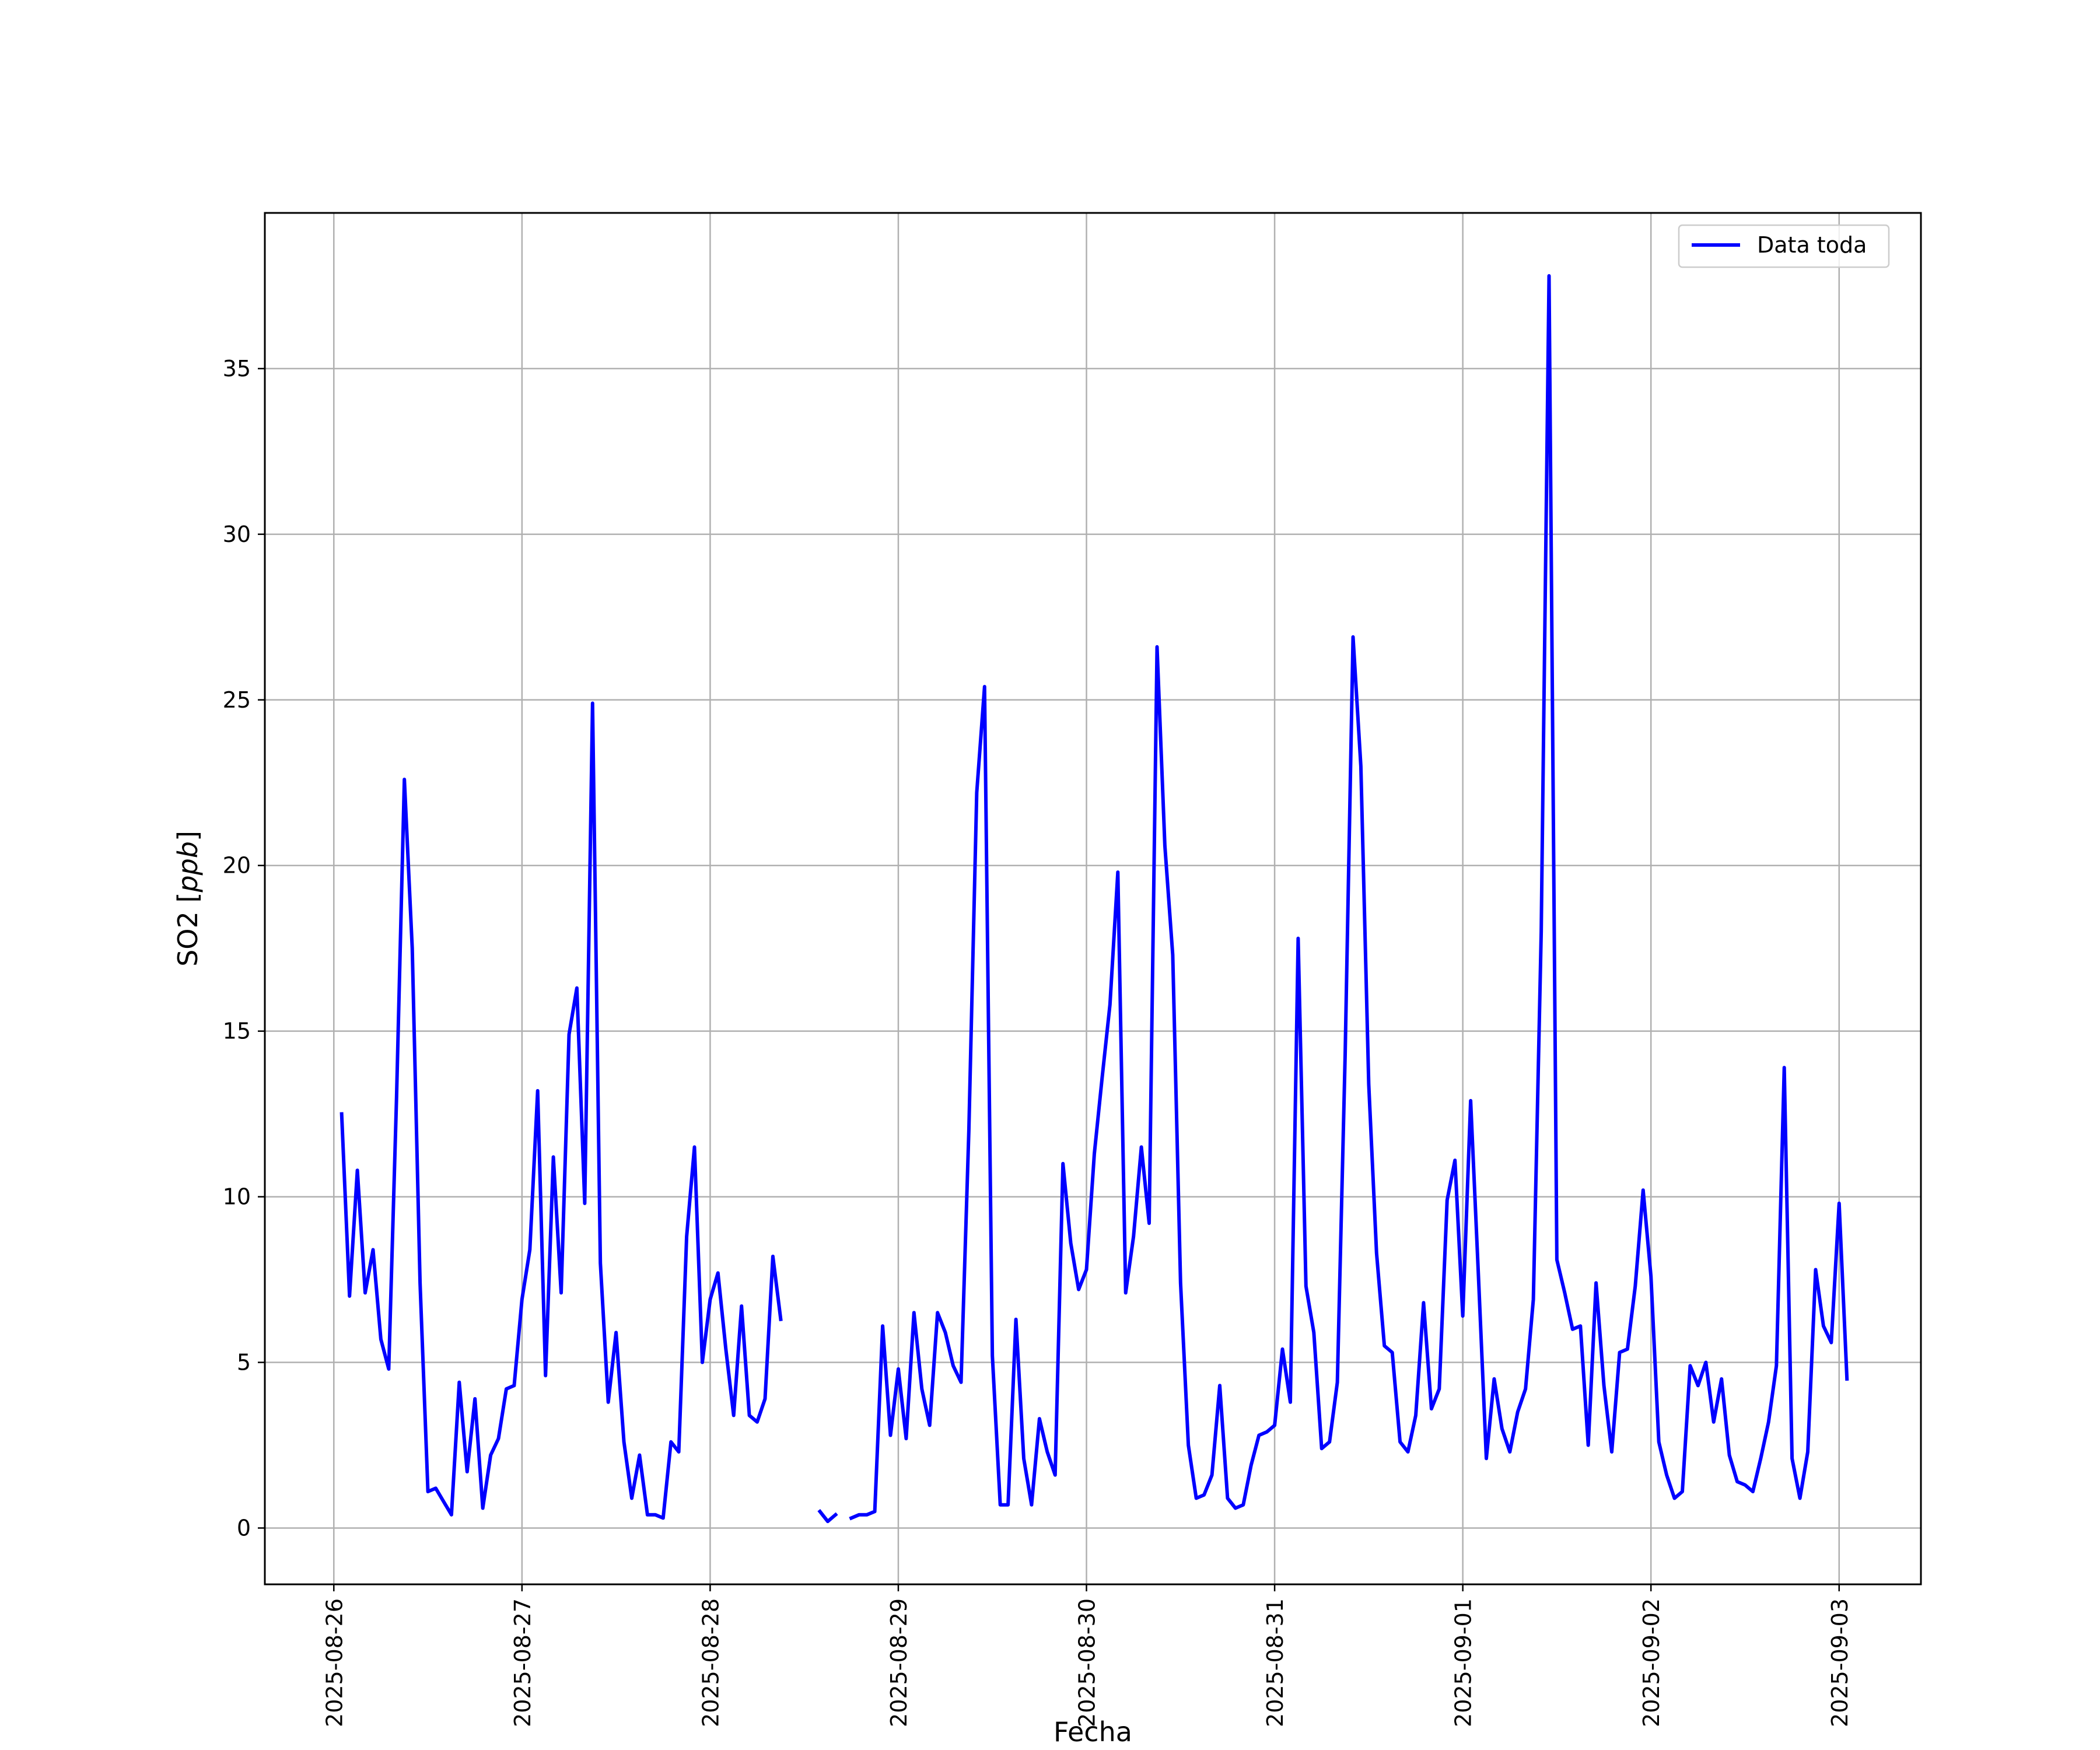  I want to click on legend-box, so click(1784, 246).